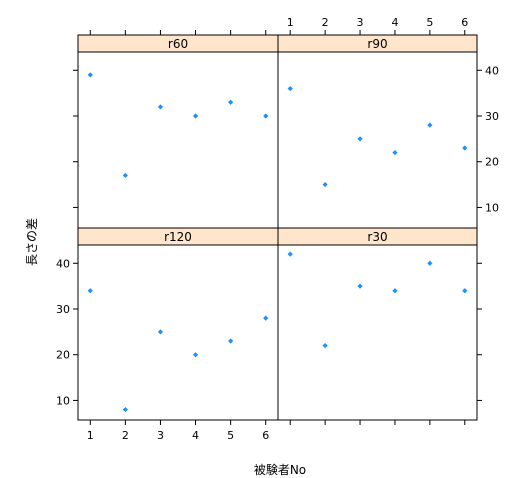 The image size is (507, 478). Describe the element at coordinates (63, 400) in the screenshot. I see `y-tick-label-left: 10` at that location.